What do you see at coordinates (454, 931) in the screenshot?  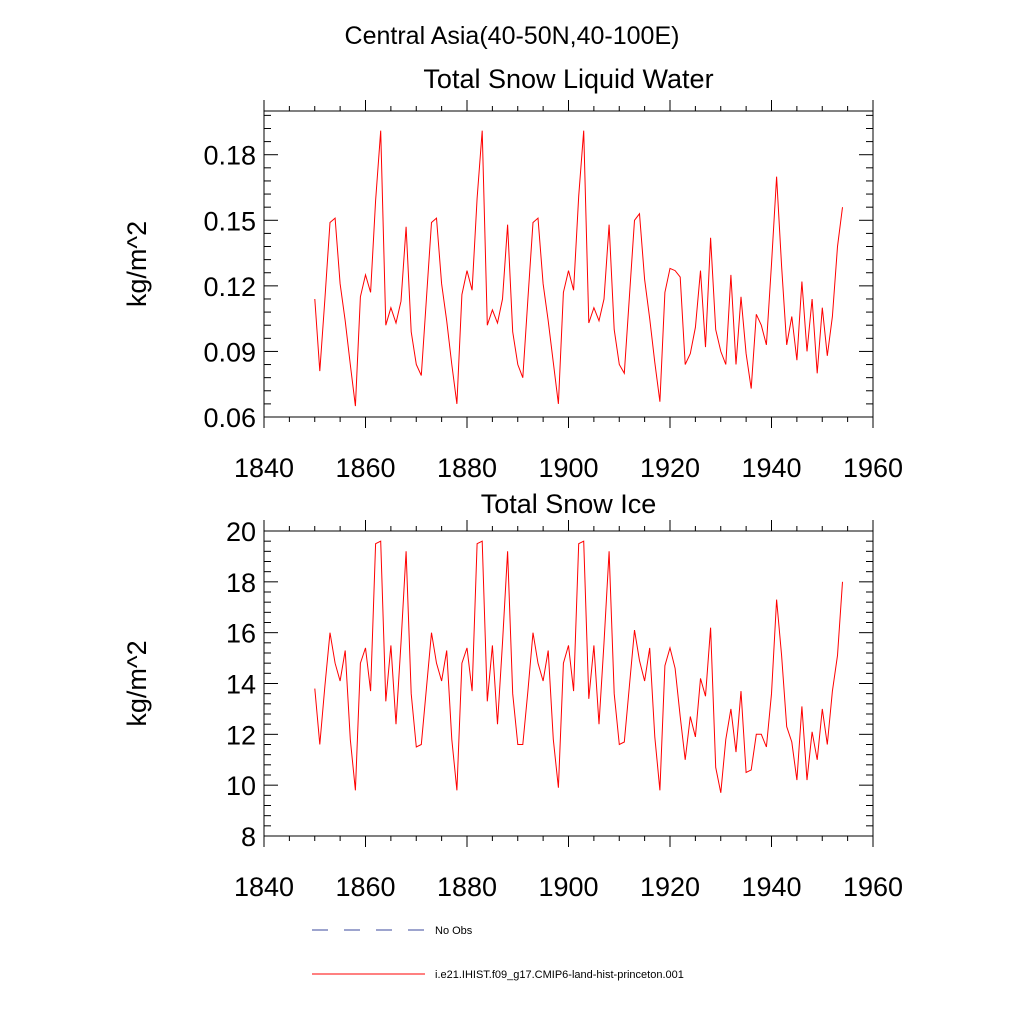 I see `legend-label-no-obs: No Obs` at bounding box center [454, 931].